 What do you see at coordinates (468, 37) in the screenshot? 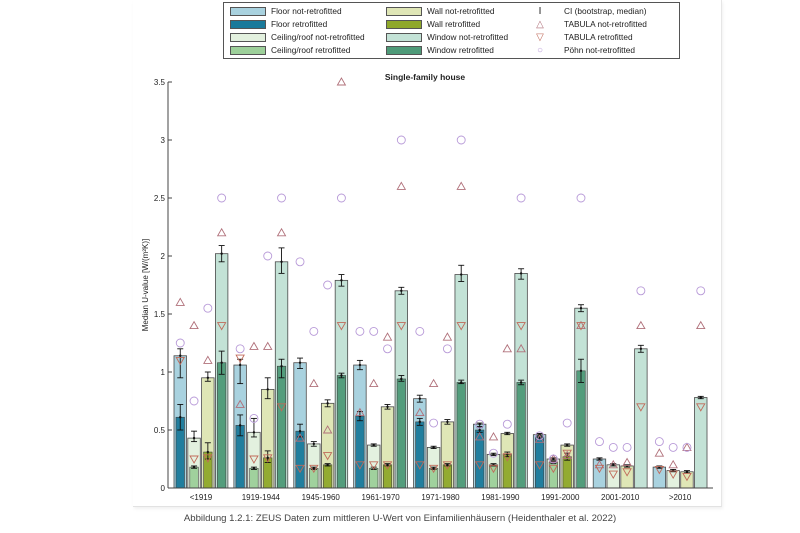
I see `legend-label: Window not-retrofitted` at bounding box center [468, 37].